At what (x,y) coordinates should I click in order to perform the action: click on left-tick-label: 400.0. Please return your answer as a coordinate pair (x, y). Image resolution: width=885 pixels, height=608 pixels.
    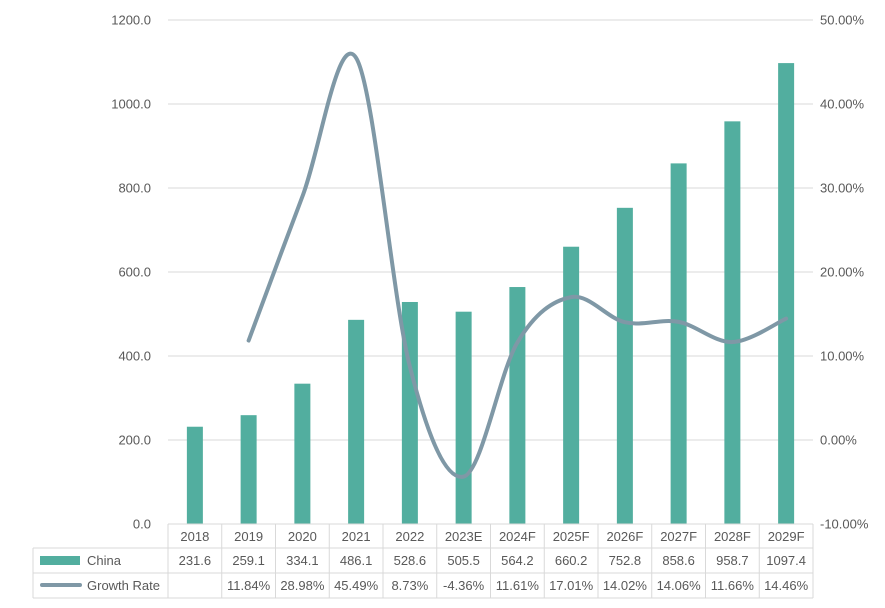
    Looking at the image, I should click on (134, 356).